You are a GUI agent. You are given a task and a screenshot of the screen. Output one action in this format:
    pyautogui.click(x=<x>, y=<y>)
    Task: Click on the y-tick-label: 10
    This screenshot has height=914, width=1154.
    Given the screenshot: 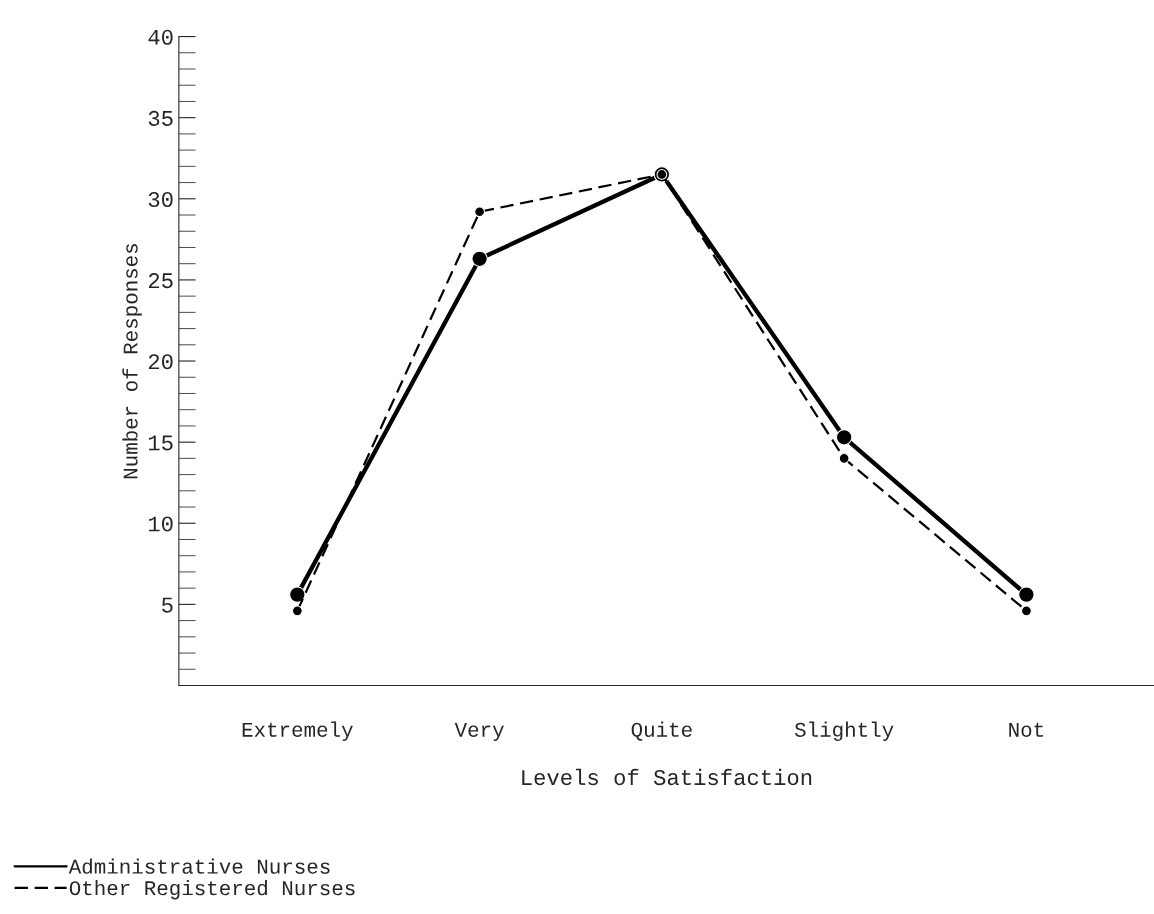 What is the action you would take?
    pyautogui.click(x=160, y=524)
    